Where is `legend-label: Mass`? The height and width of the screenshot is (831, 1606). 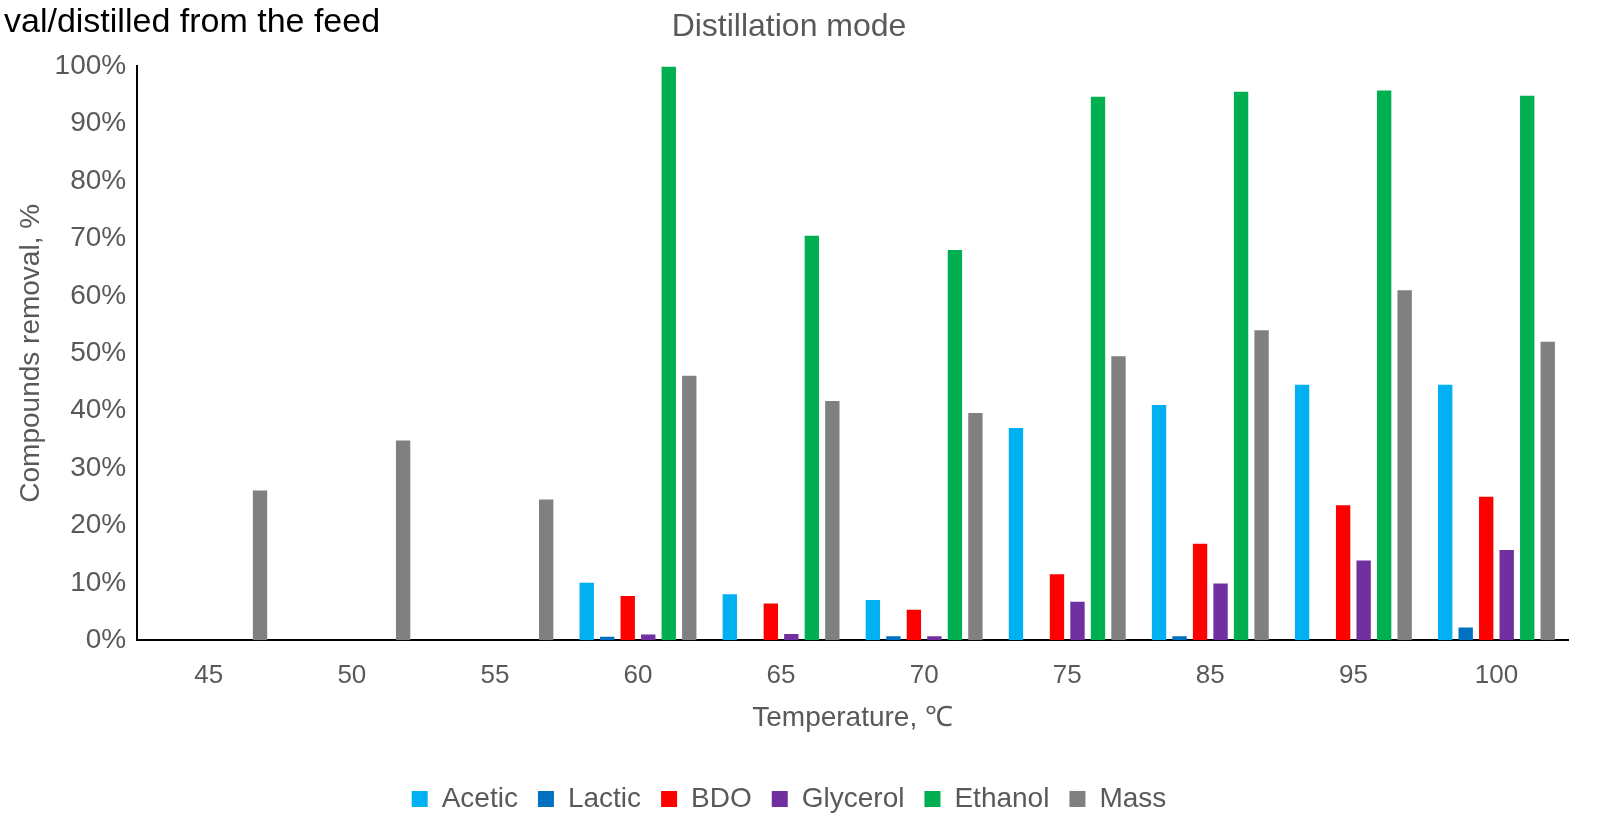
legend-label: Mass is located at coordinates (1133, 797).